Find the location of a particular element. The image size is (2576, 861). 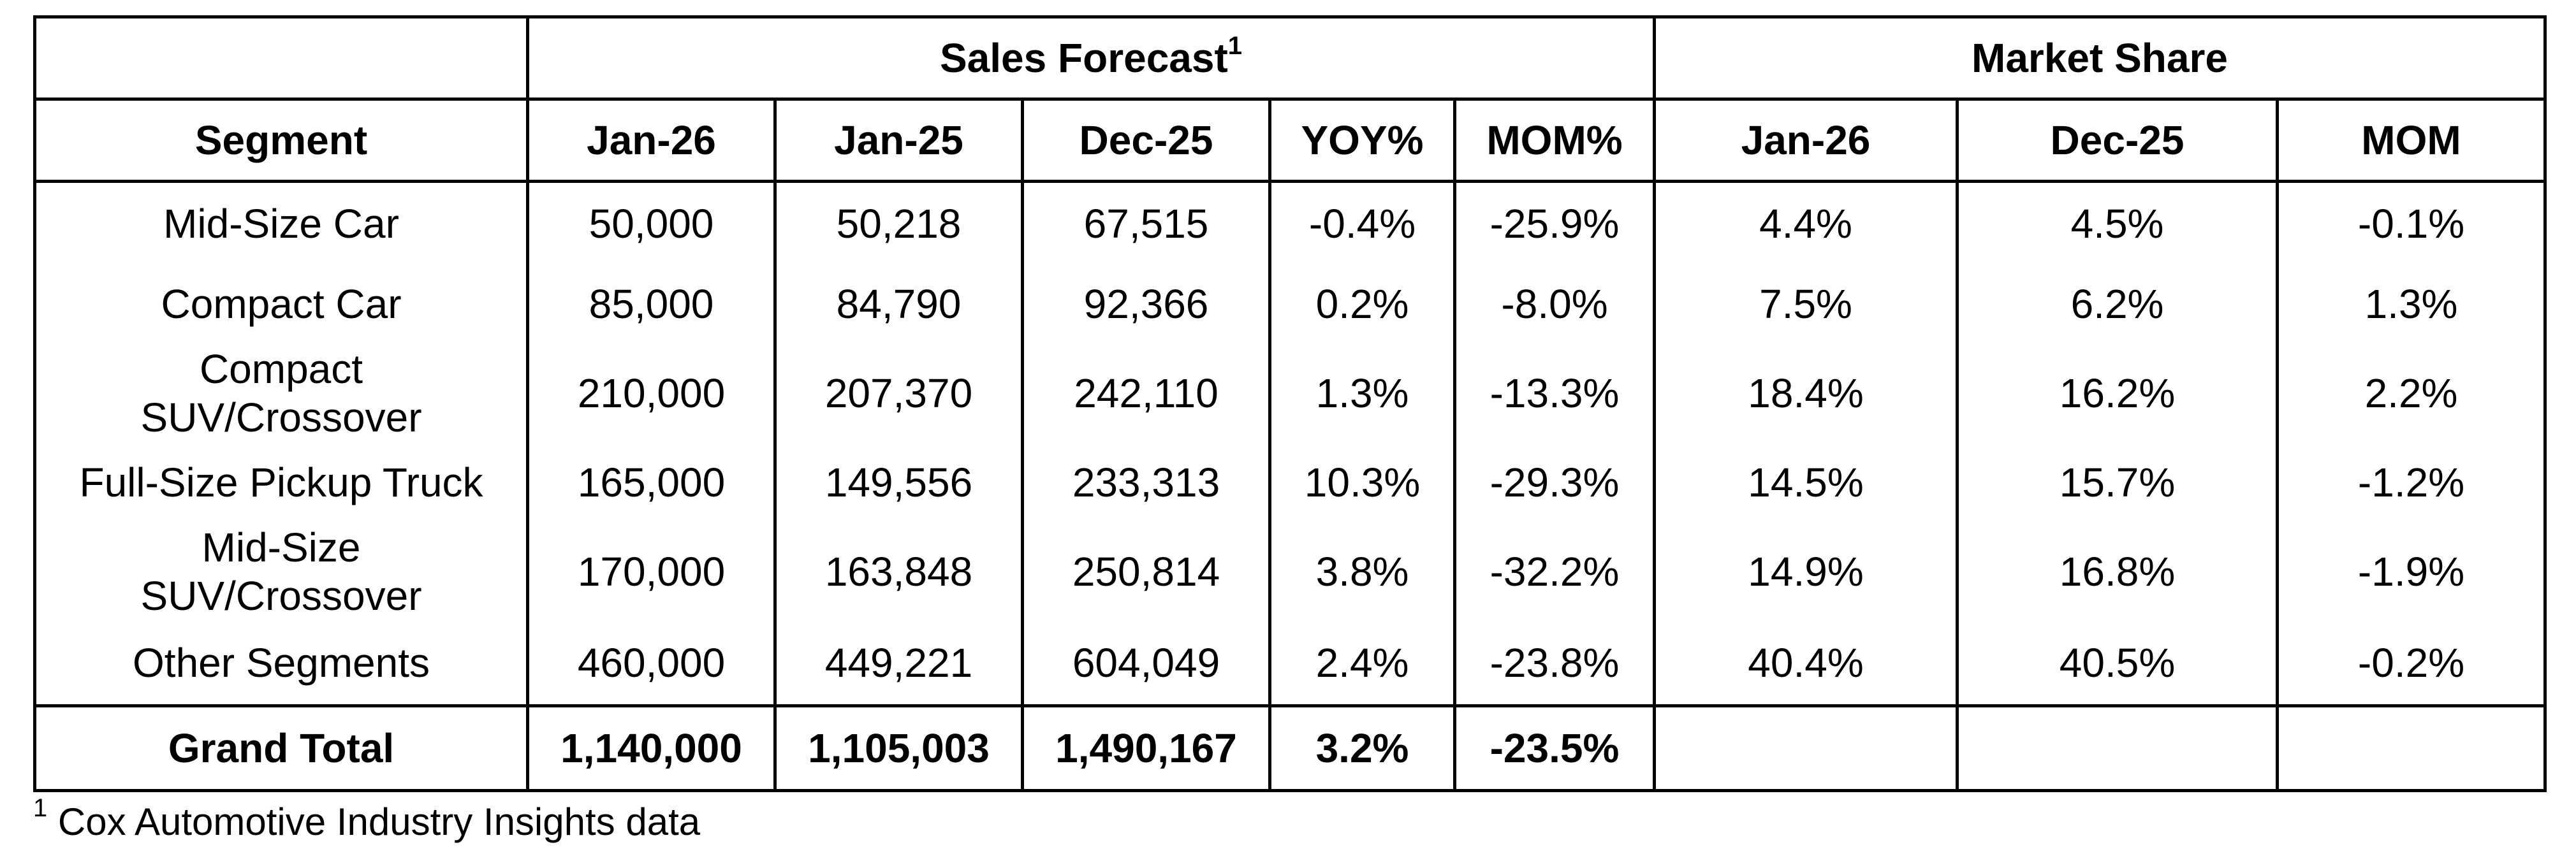

share-dec25-cell: 6.2% is located at coordinates (2117, 304).